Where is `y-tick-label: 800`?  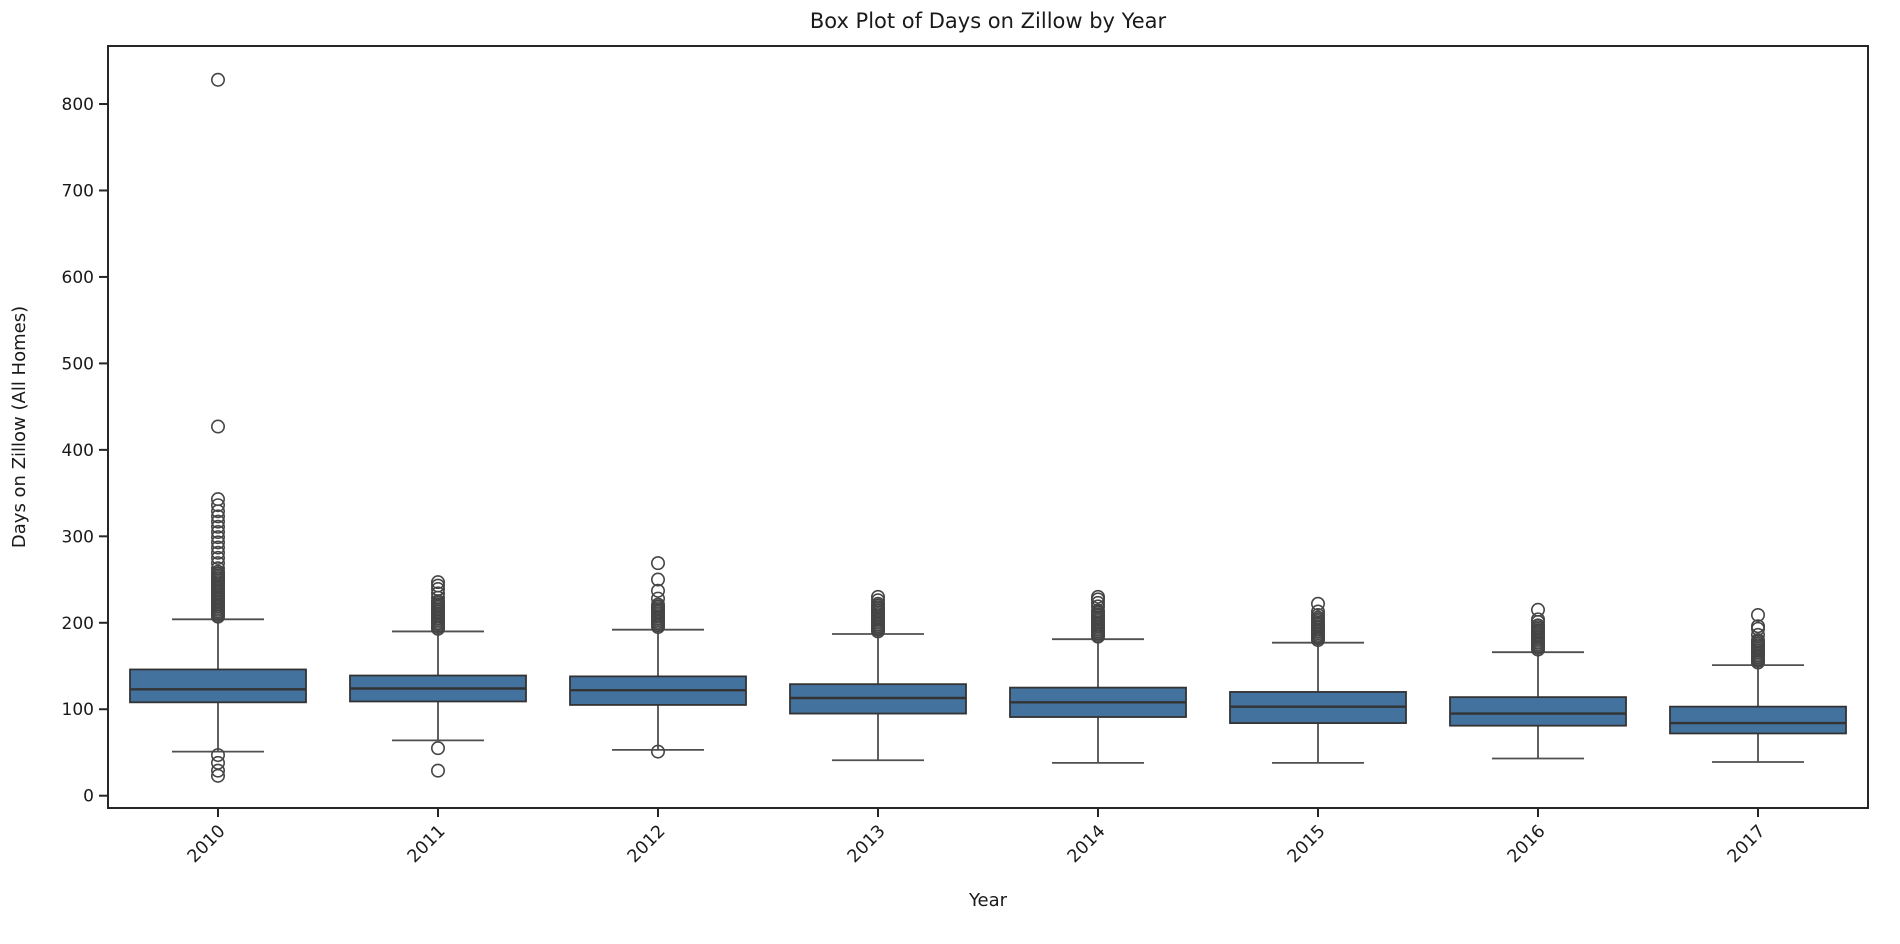 y-tick-label: 800 is located at coordinates (78, 105).